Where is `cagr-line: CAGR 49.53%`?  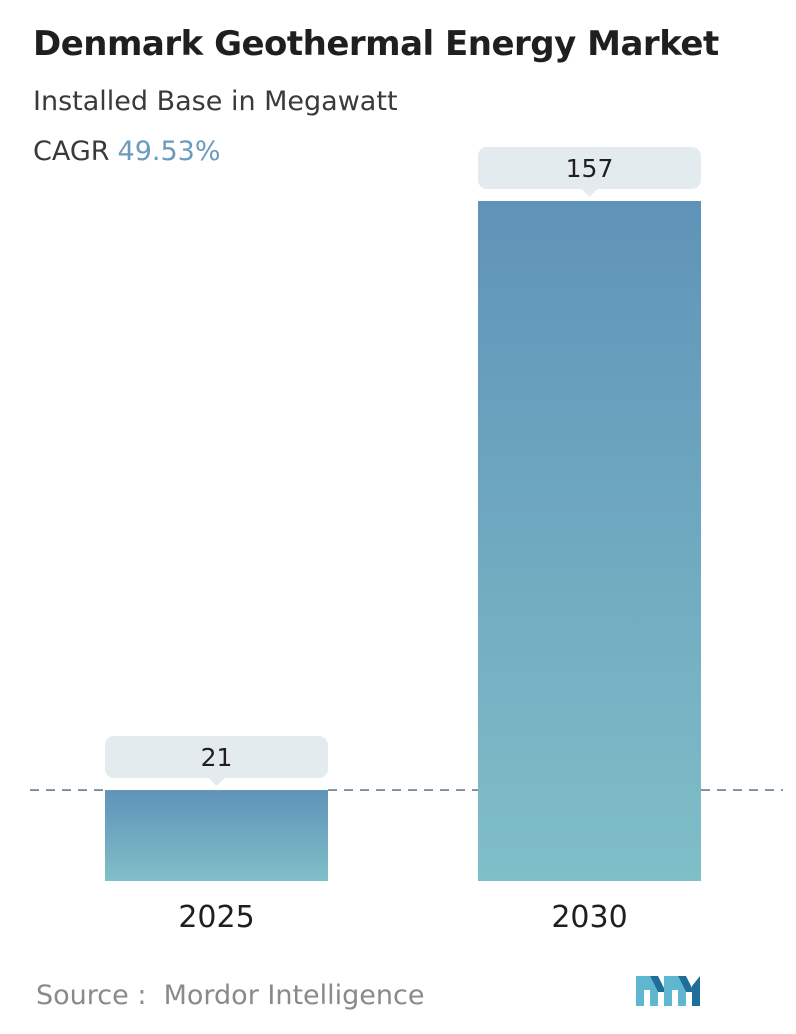 cagr-line: CAGR 49.53% is located at coordinates (126, 151).